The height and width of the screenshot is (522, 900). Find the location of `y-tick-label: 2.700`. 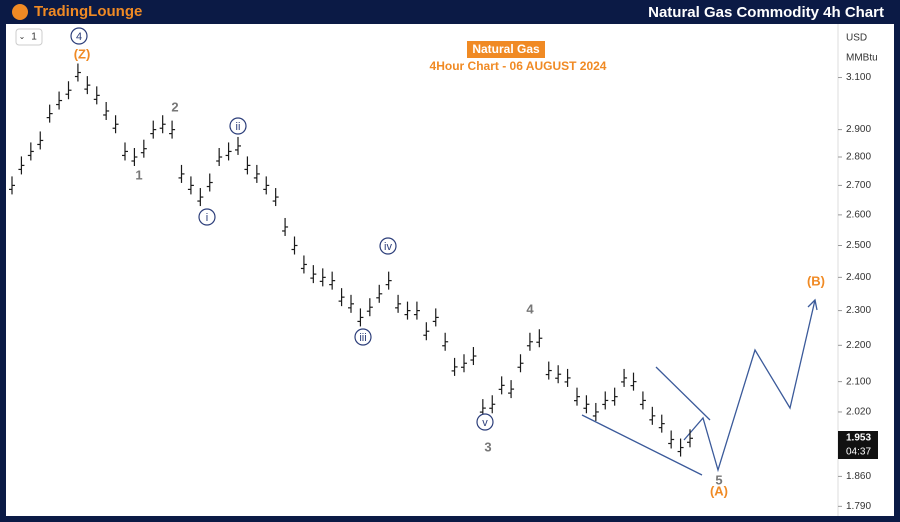

y-tick-label: 2.700 is located at coordinates (858, 185).